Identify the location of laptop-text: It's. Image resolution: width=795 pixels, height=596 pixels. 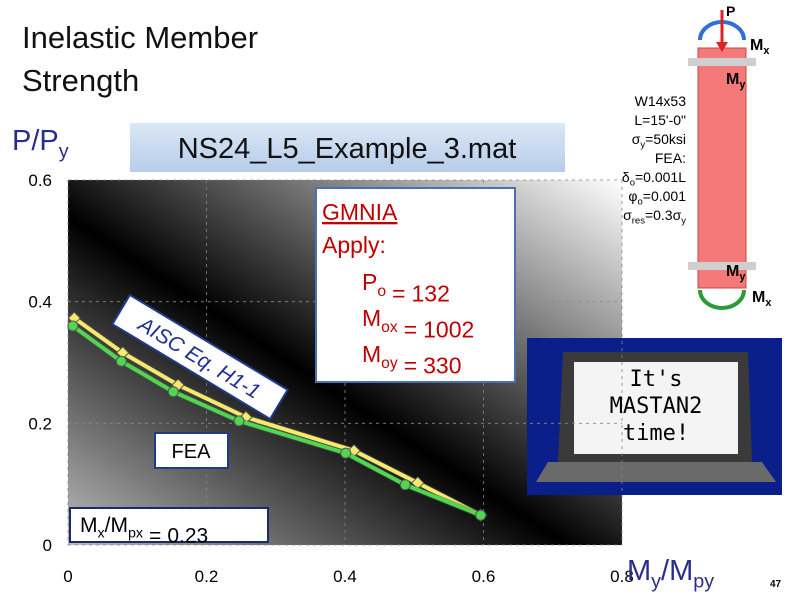
(656, 379).